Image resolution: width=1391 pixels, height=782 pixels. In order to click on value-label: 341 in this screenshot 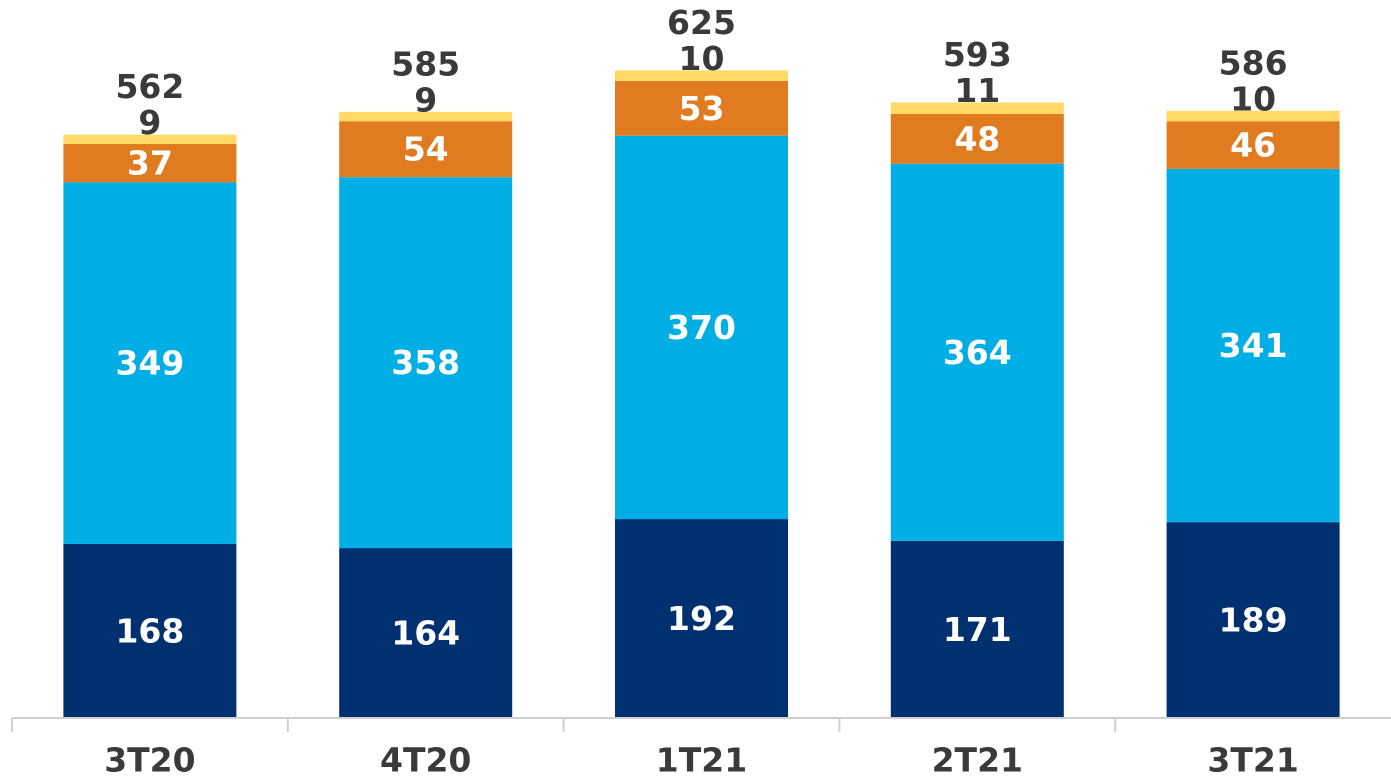, I will do `click(1253, 345)`.